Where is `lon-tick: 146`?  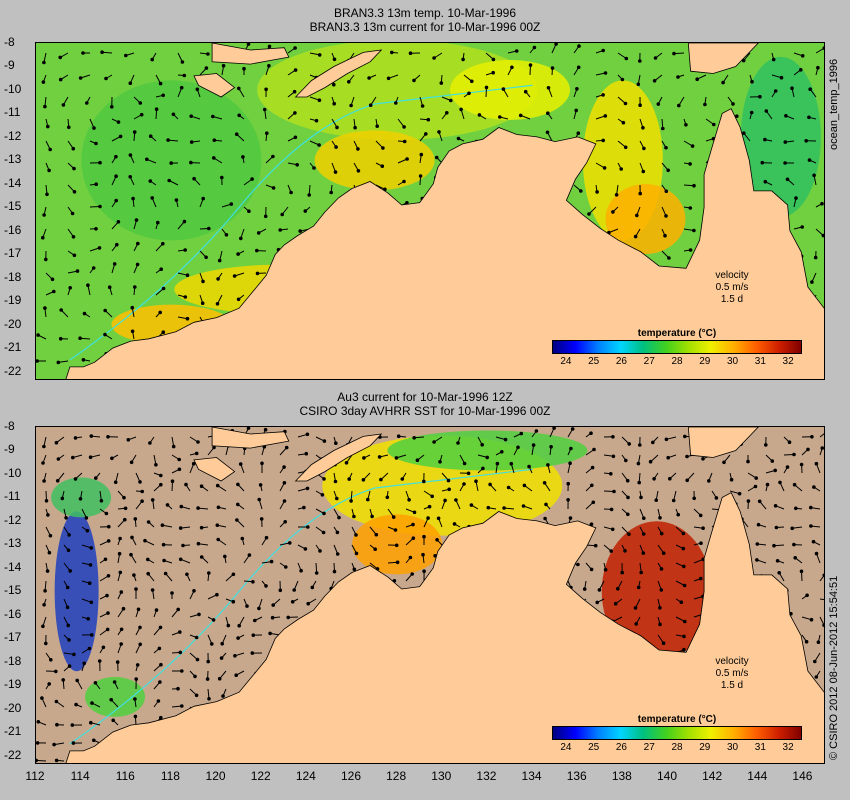
lon-tick: 146 is located at coordinates (802, 776).